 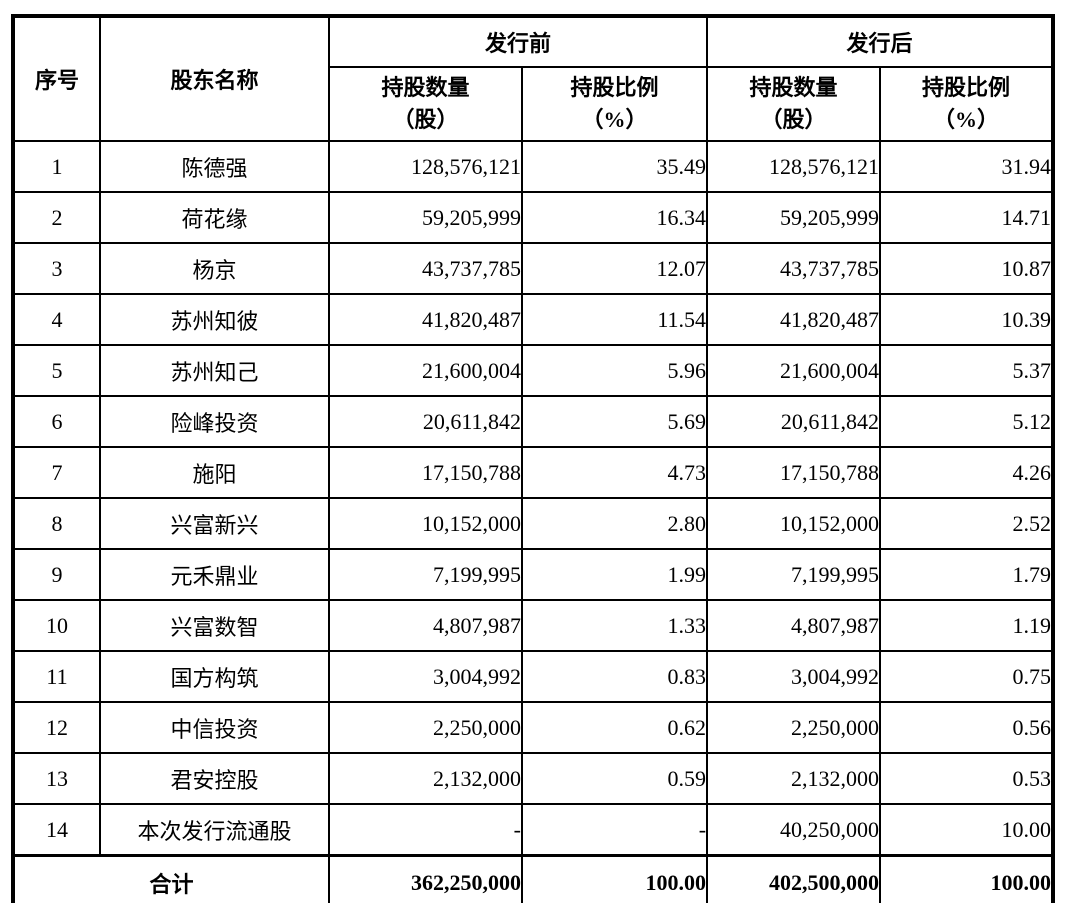 What do you see at coordinates (967, 217) in the screenshot?
I see `cell-after-ratio: 14.71` at bounding box center [967, 217].